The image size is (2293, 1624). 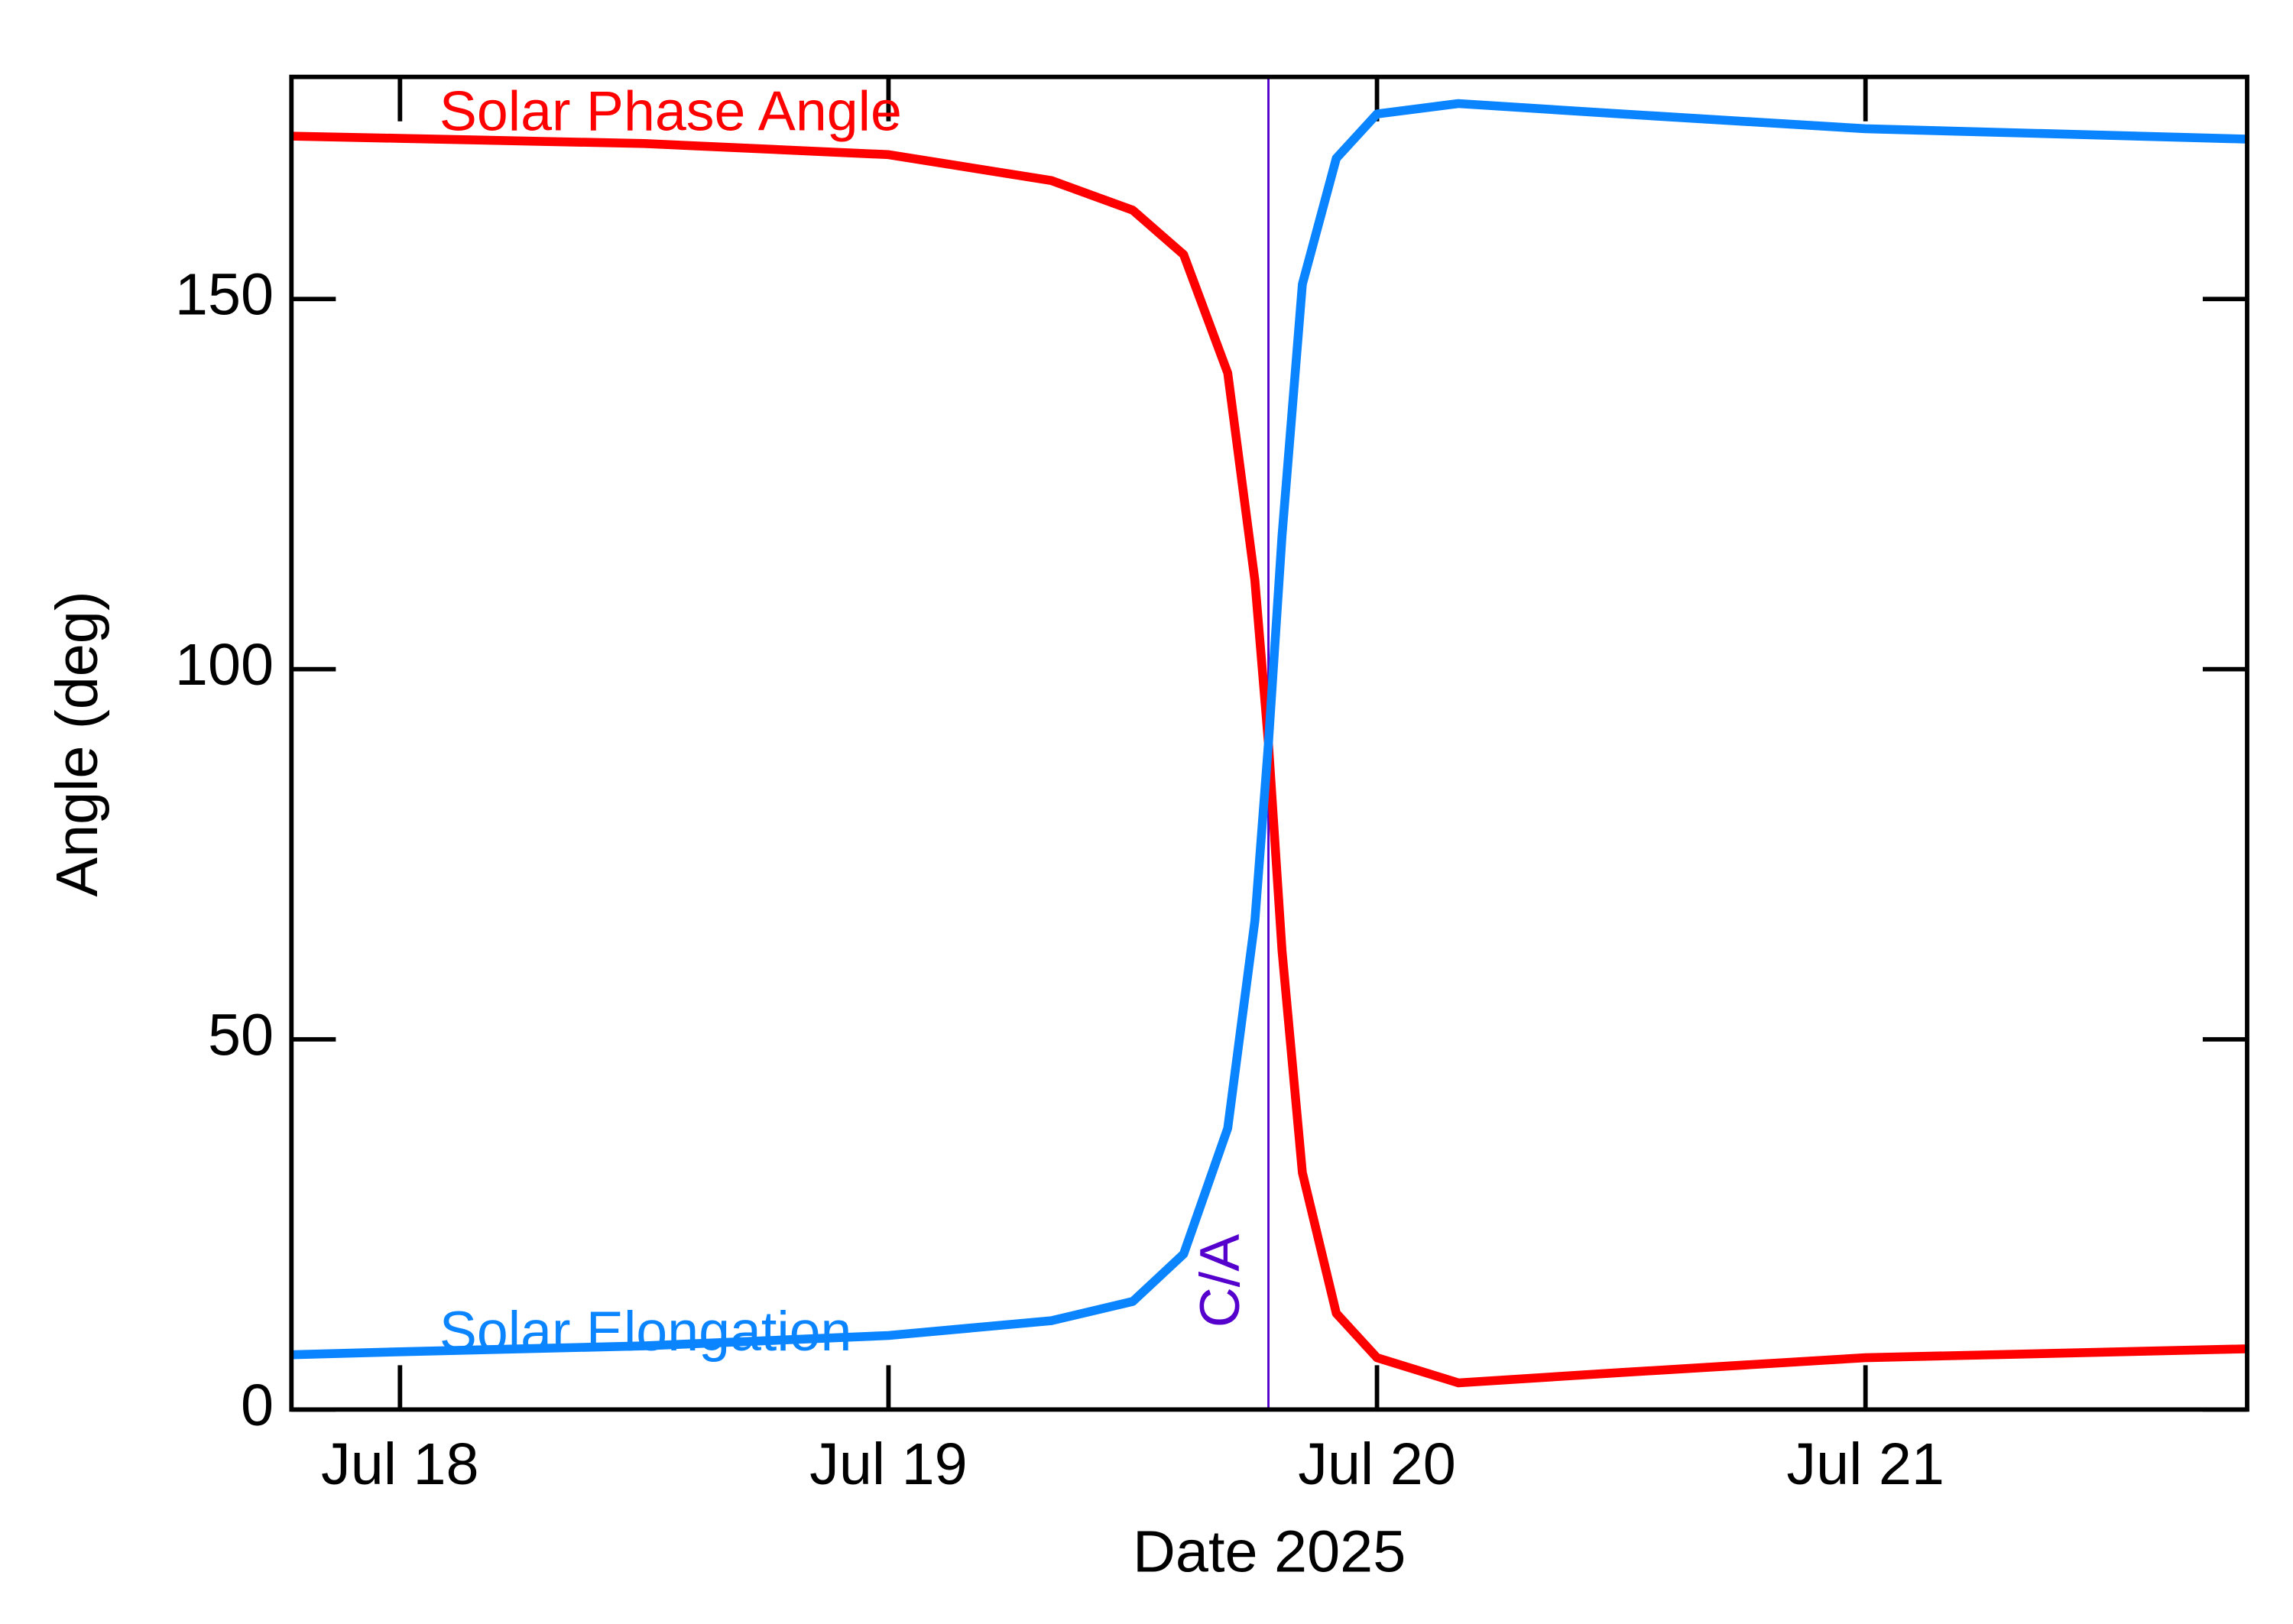 What do you see at coordinates (1269, 1551) in the screenshot?
I see `x-axis-label: Date 2025` at bounding box center [1269, 1551].